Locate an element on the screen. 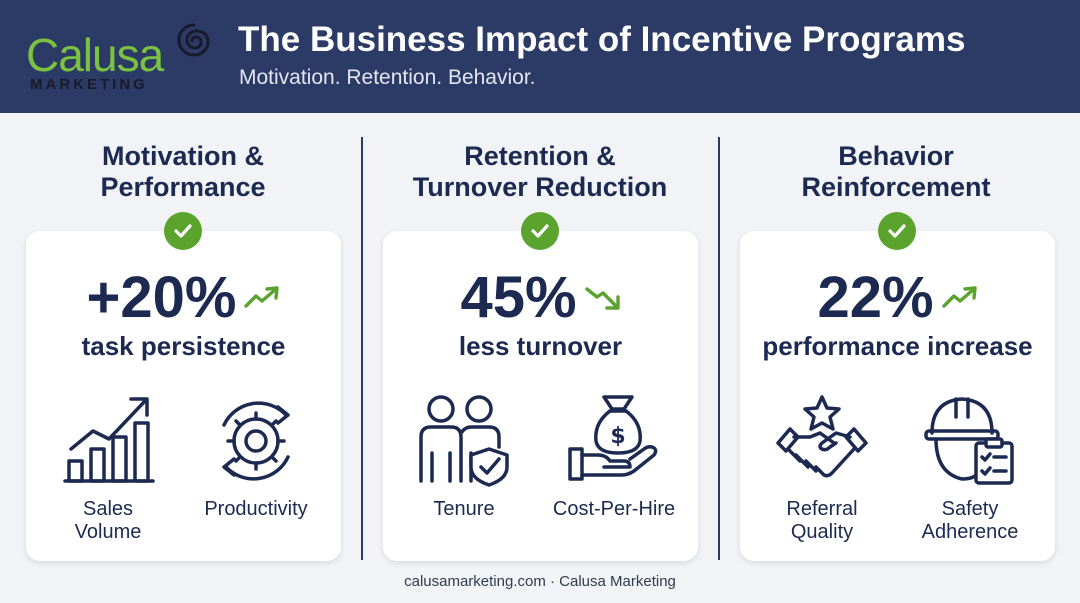 The height and width of the screenshot is (603, 1080). icon-label-line: Productivity is located at coordinates (256, 509).